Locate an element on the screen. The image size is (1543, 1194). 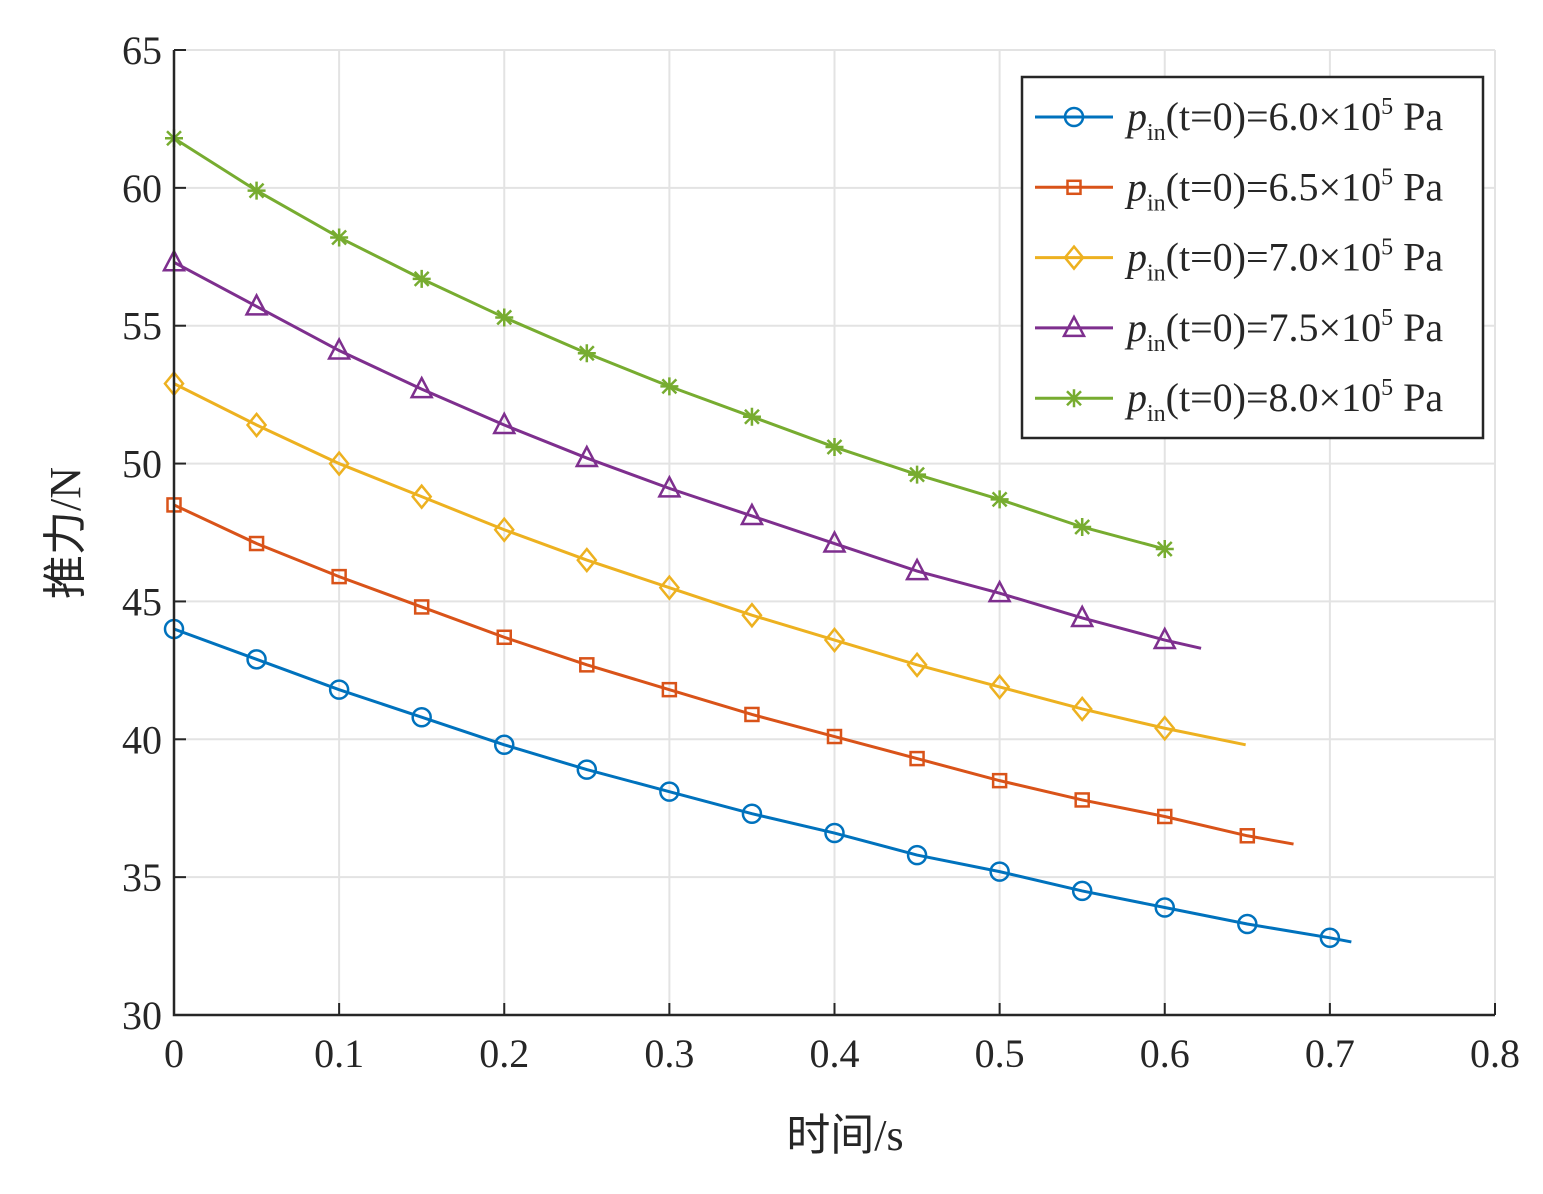
x-tick-label: 0.8 is located at coordinates (1495, 1053).